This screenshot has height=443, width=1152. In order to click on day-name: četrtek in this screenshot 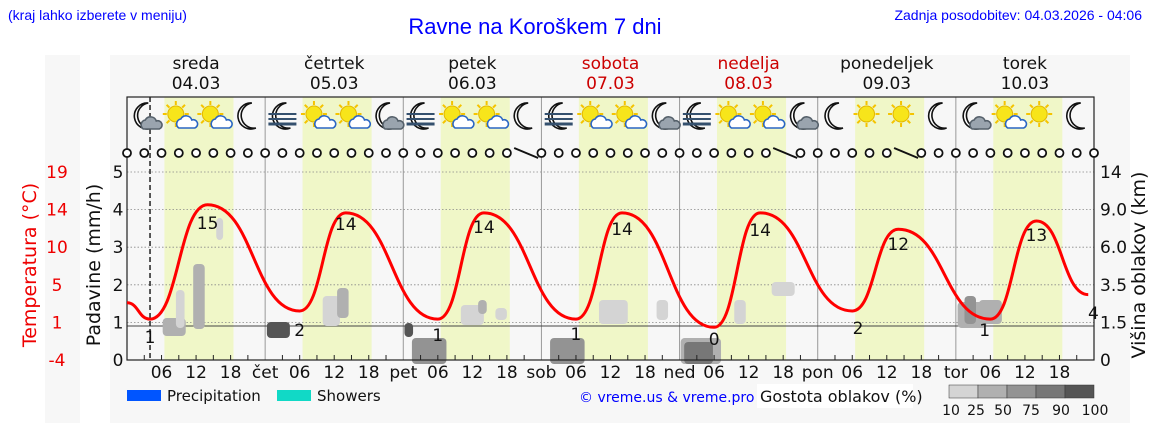, I will do `click(334, 64)`.